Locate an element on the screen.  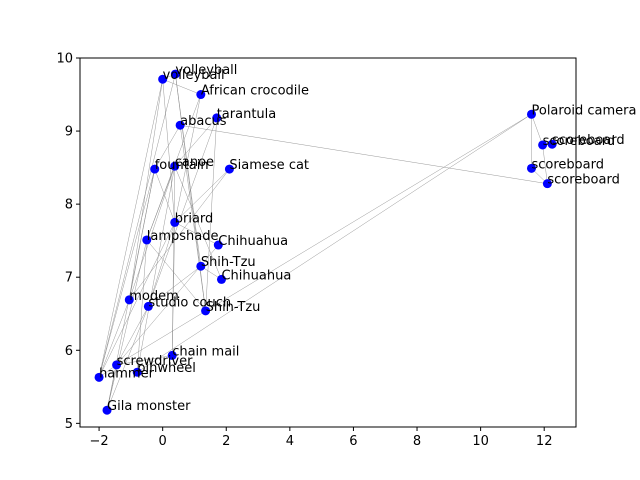
x-tick-label: −2 is located at coordinates (98, 441).